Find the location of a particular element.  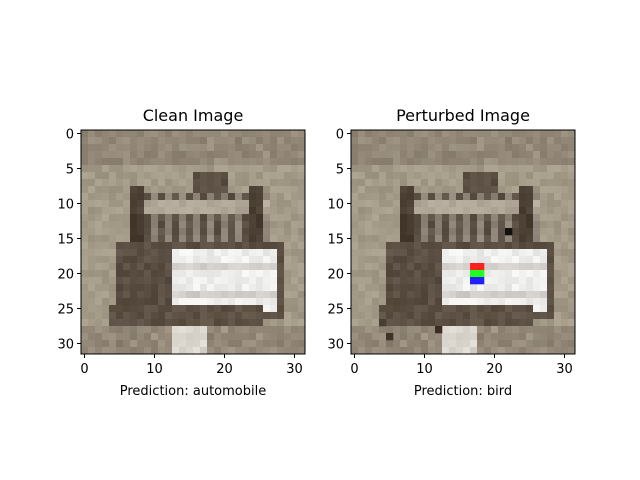

panel-1-title: Clean Image is located at coordinates (193, 115).